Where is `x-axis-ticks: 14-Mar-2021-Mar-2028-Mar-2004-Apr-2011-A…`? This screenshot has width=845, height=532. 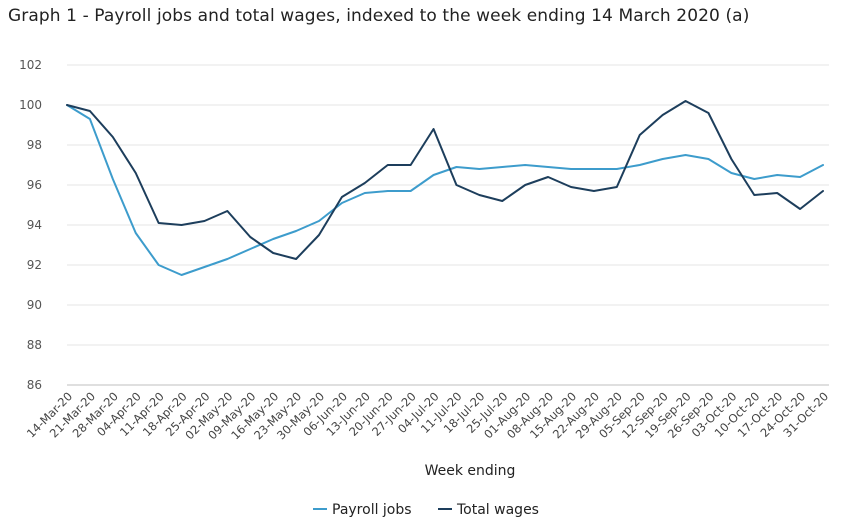
x-axis-ticks: 14-Mar-2021-Mar-2028-Mar-2004-Apr-2011-A… is located at coordinates (427, 415).